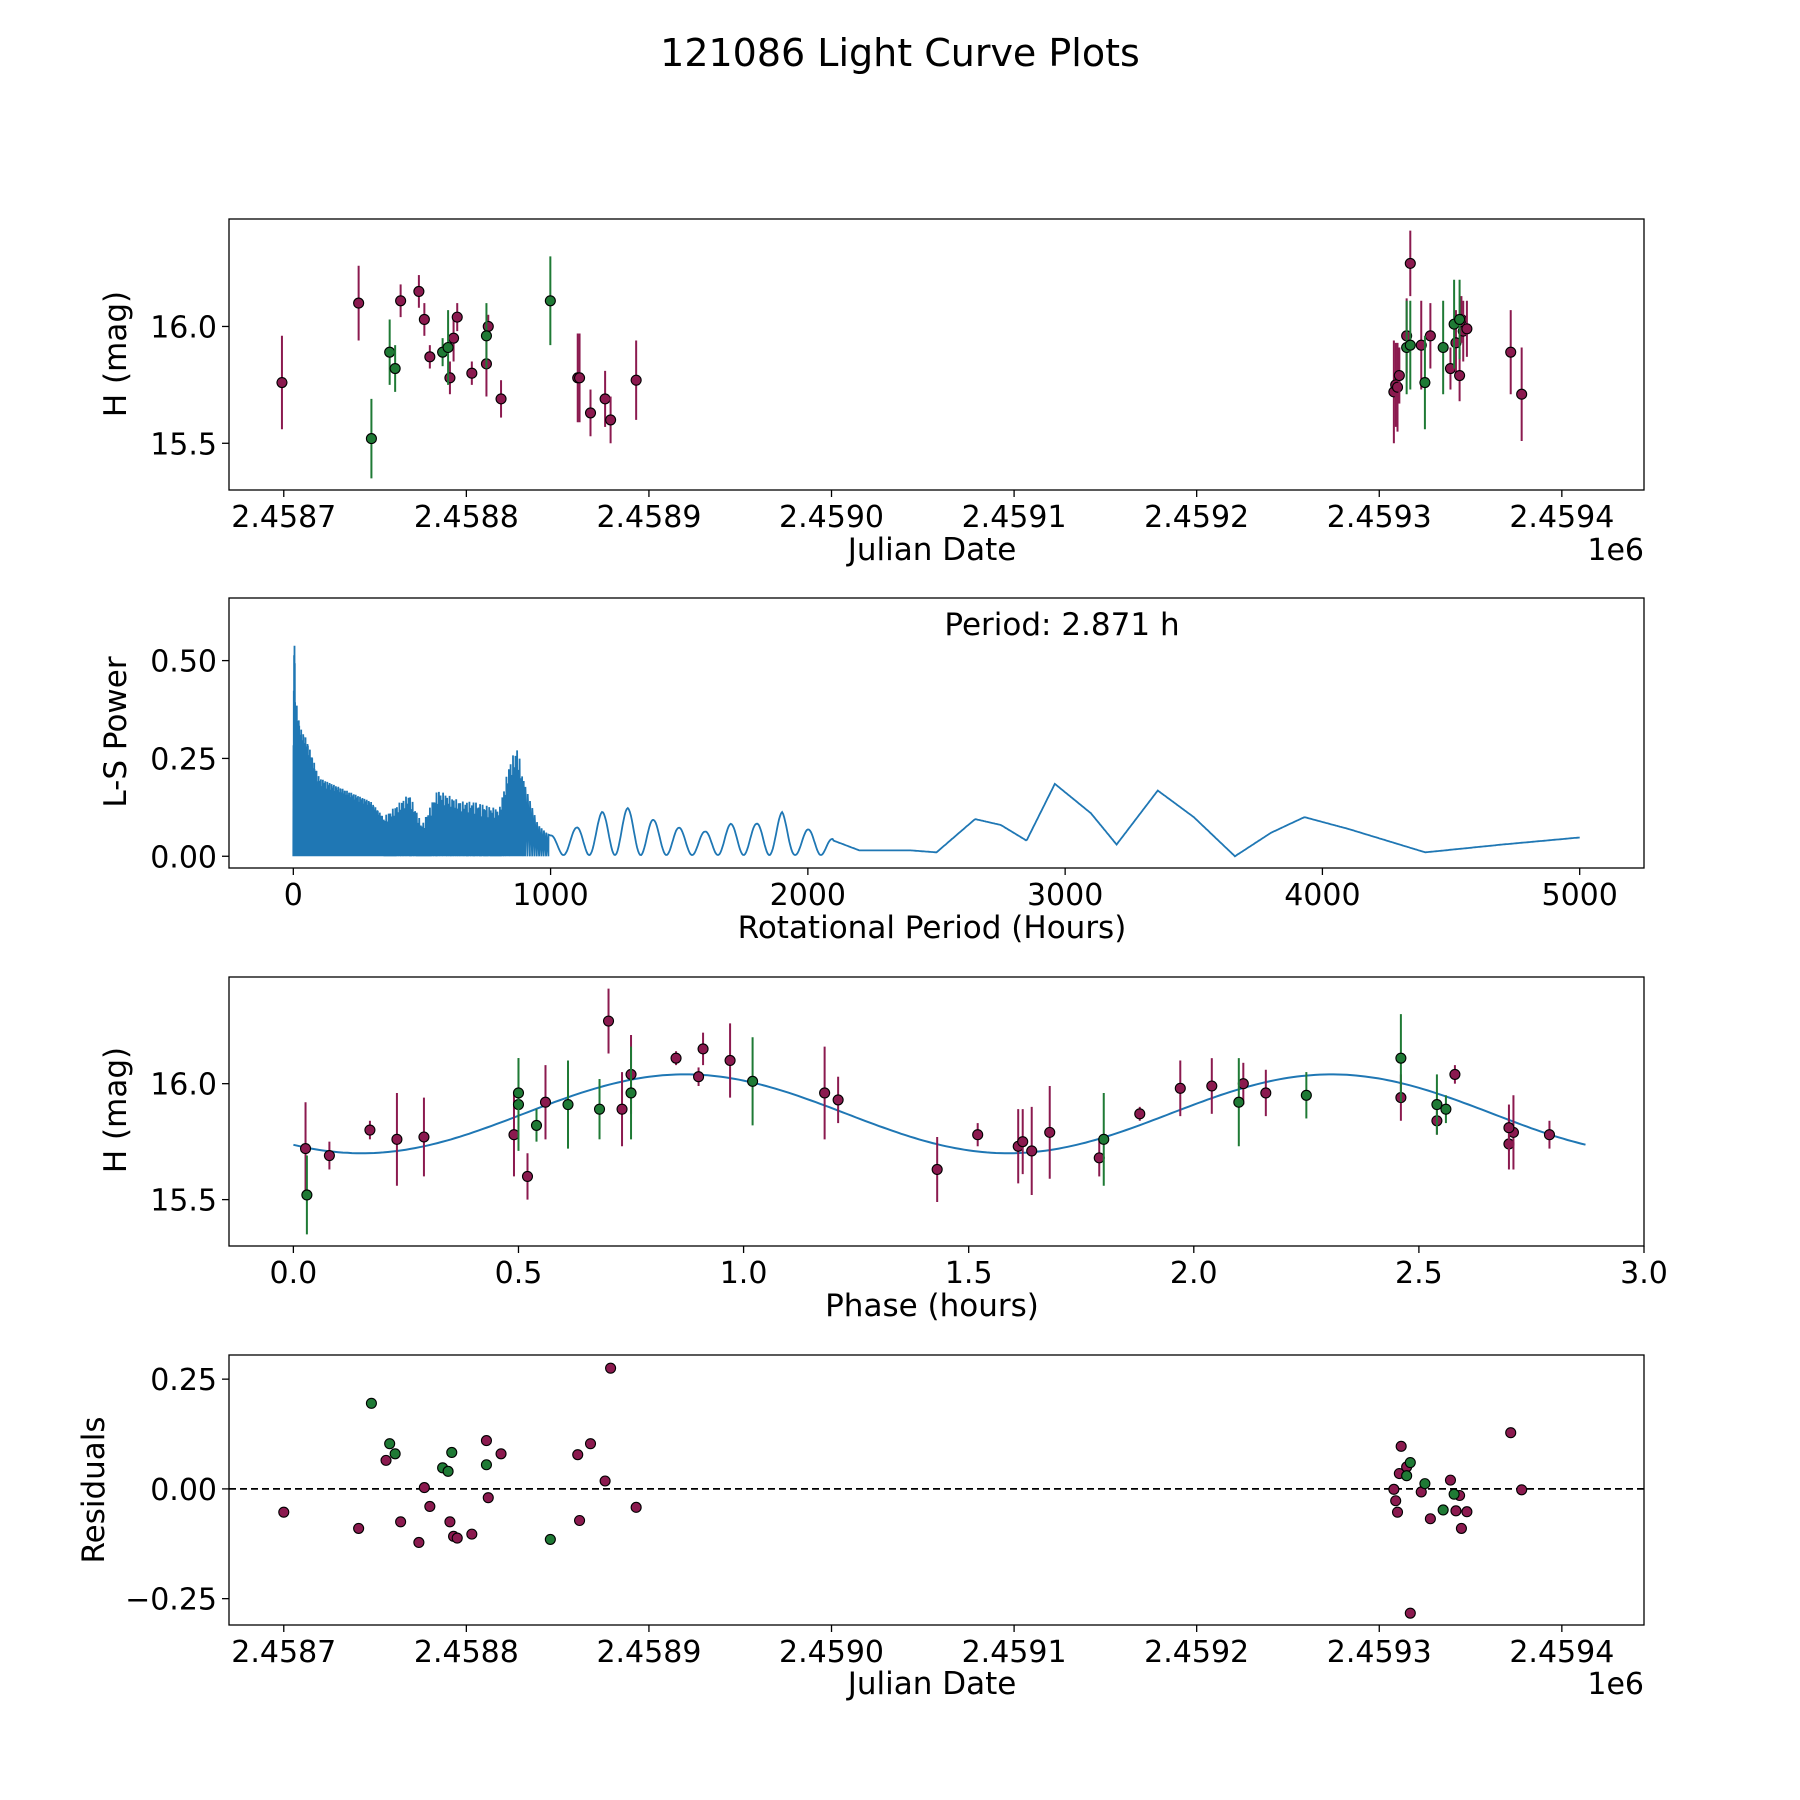 This screenshot has height=1800, width=1800. I want to click on x-tick-label-phased: 2.0, so click(1194, 1273).